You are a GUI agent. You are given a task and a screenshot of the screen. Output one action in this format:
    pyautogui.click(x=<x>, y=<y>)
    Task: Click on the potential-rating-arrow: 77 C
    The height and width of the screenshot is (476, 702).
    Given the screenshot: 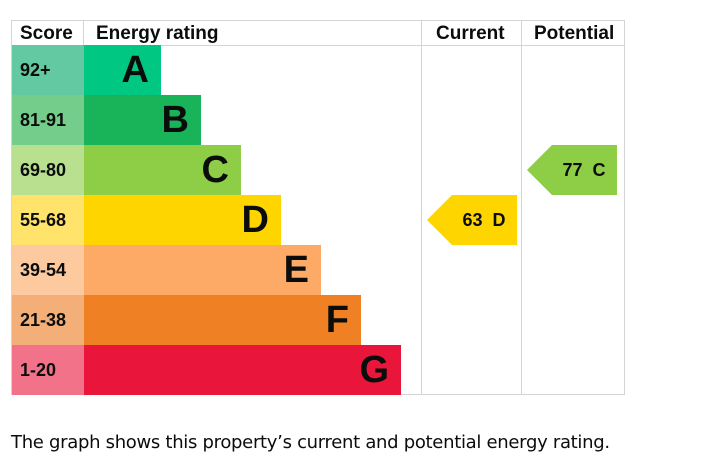 What is the action you would take?
    pyautogui.click(x=572, y=170)
    